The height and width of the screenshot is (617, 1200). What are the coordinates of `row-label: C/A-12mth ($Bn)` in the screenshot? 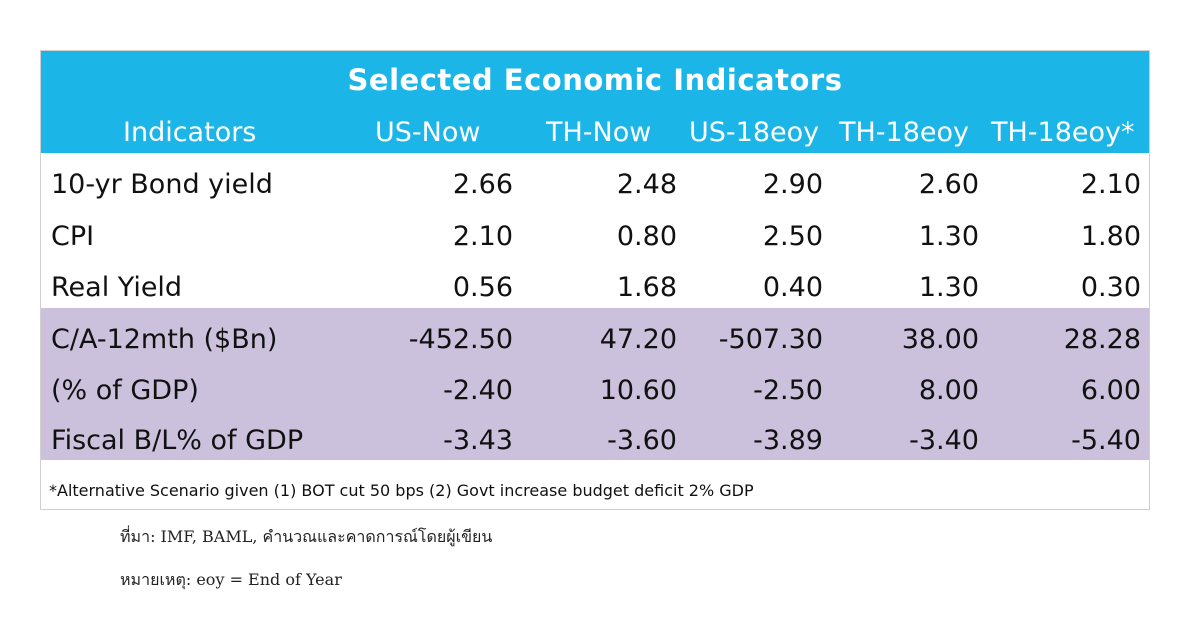 It's located at (164, 339).